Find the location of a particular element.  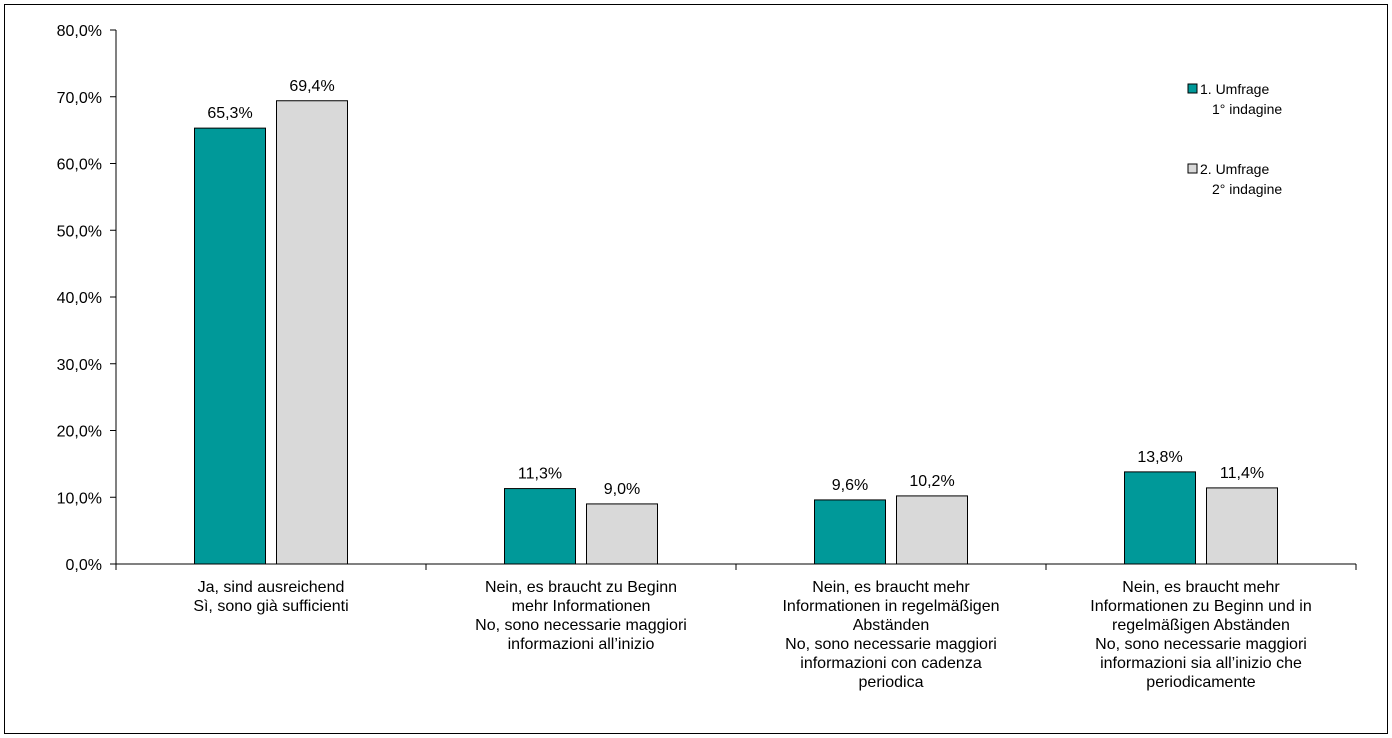

y-tick-label: 60,0% is located at coordinates (79, 165).